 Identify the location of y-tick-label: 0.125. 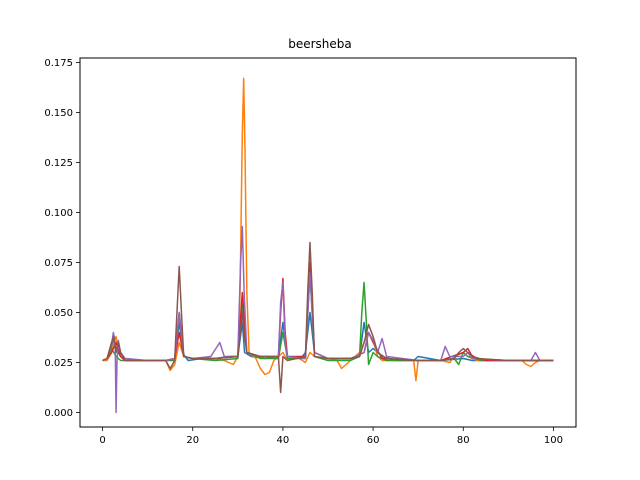
(58, 163).